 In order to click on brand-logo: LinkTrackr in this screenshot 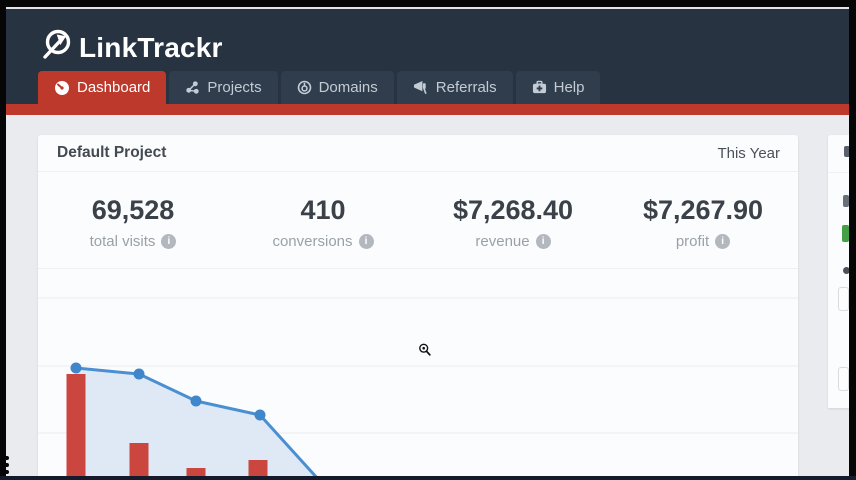, I will do `click(130, 47)`.